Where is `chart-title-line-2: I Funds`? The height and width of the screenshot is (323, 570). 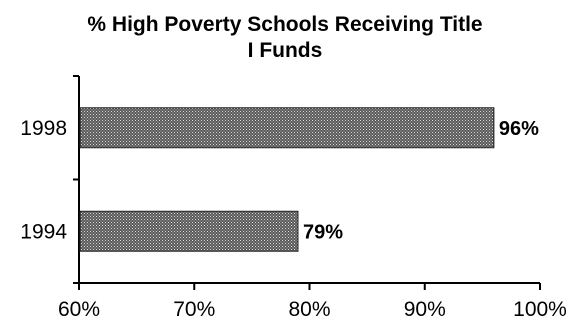
chart-title-line-2: I Funds is located at coordinates (285, 50).